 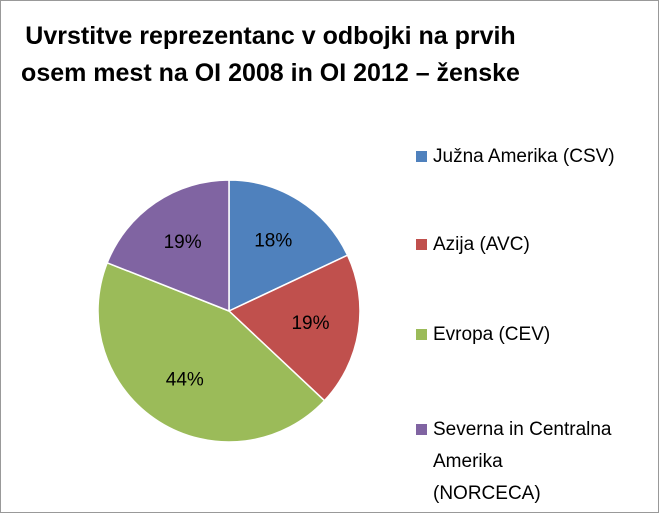 I want to click on legend-label: Evropa (CEV), so click(x=492, y=334).